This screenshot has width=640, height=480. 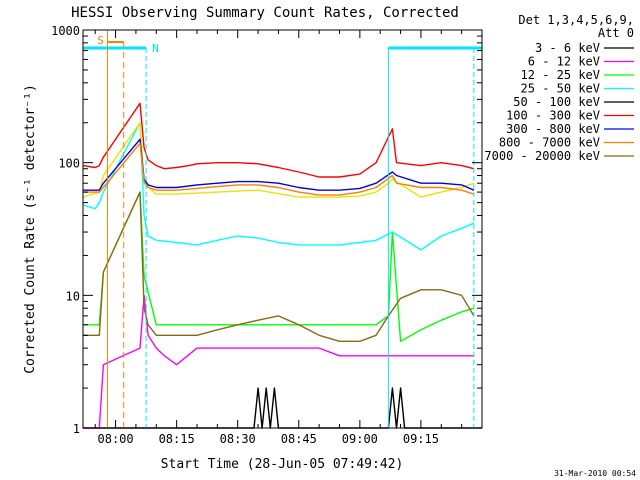 I want to click on legend-label: 6 - 12 keV, so click(x=564, y=62).